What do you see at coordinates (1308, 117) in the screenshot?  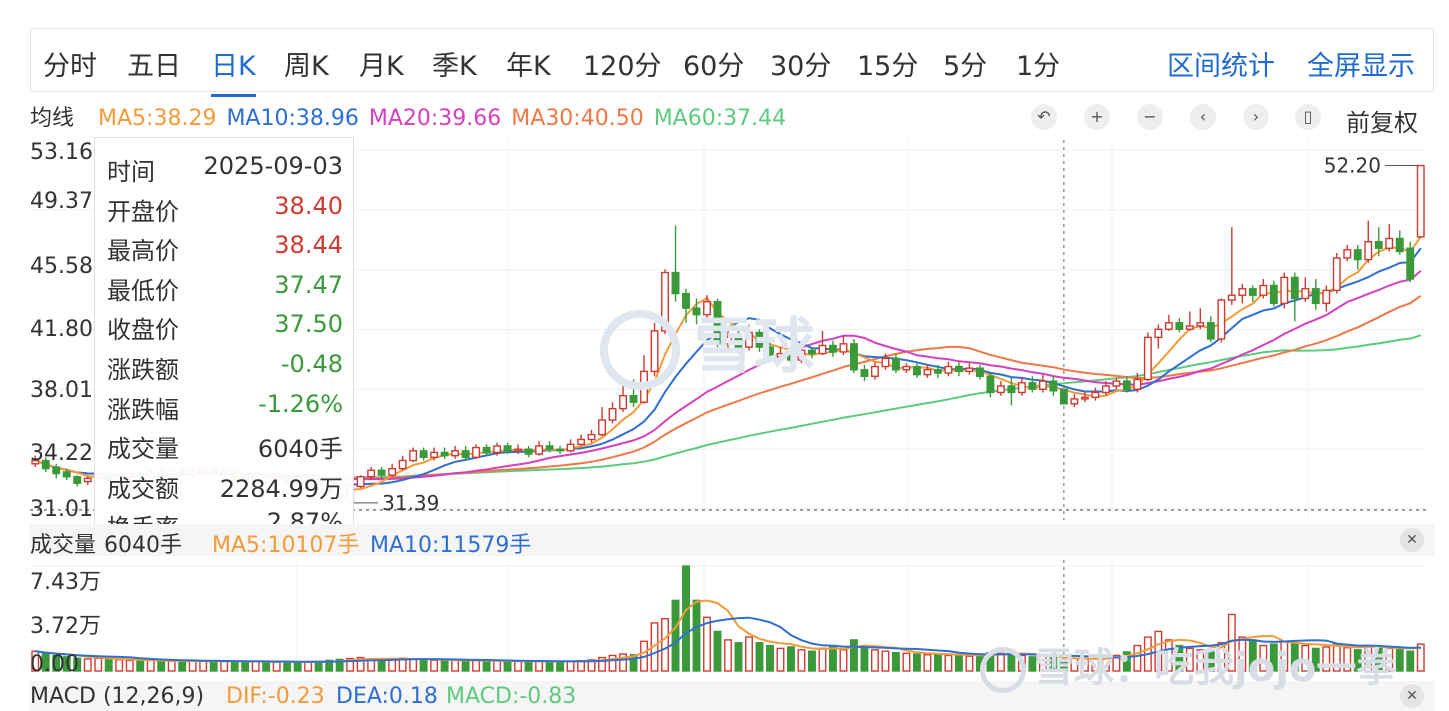 I see `candle-icon: ▯` at bounding box center [1308, 117].